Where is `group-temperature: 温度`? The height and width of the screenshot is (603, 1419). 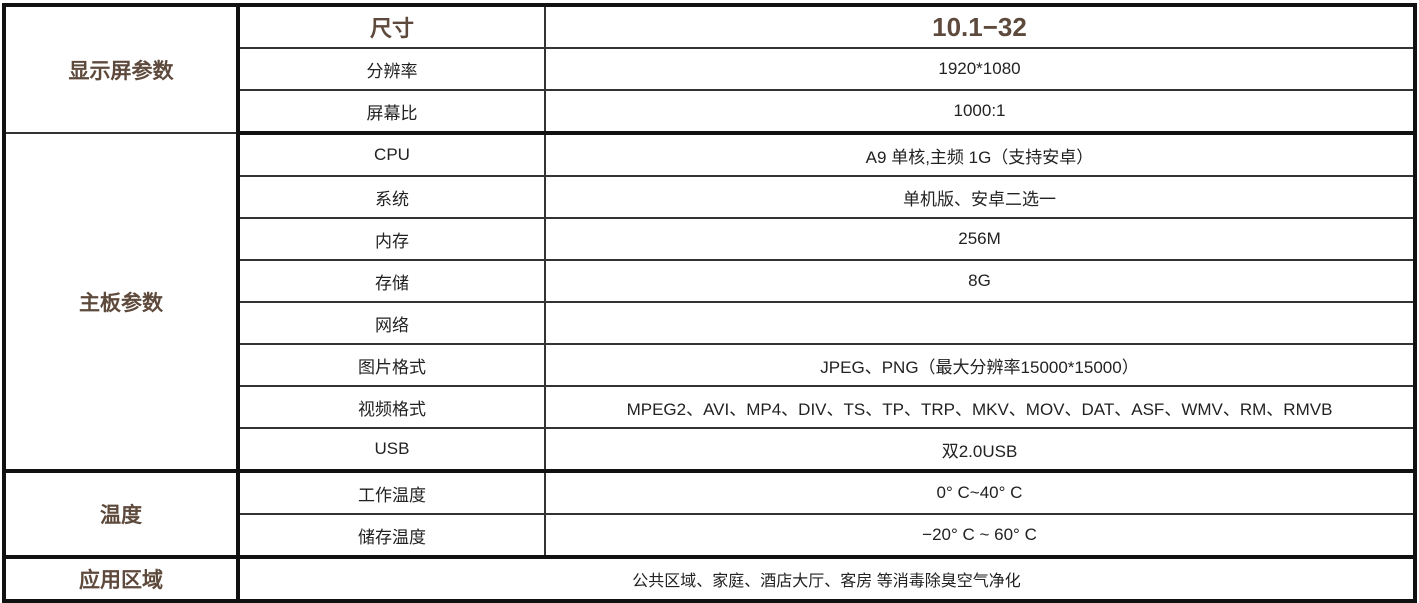
group-temperature: 温度 is located at coordinates (121, 514).